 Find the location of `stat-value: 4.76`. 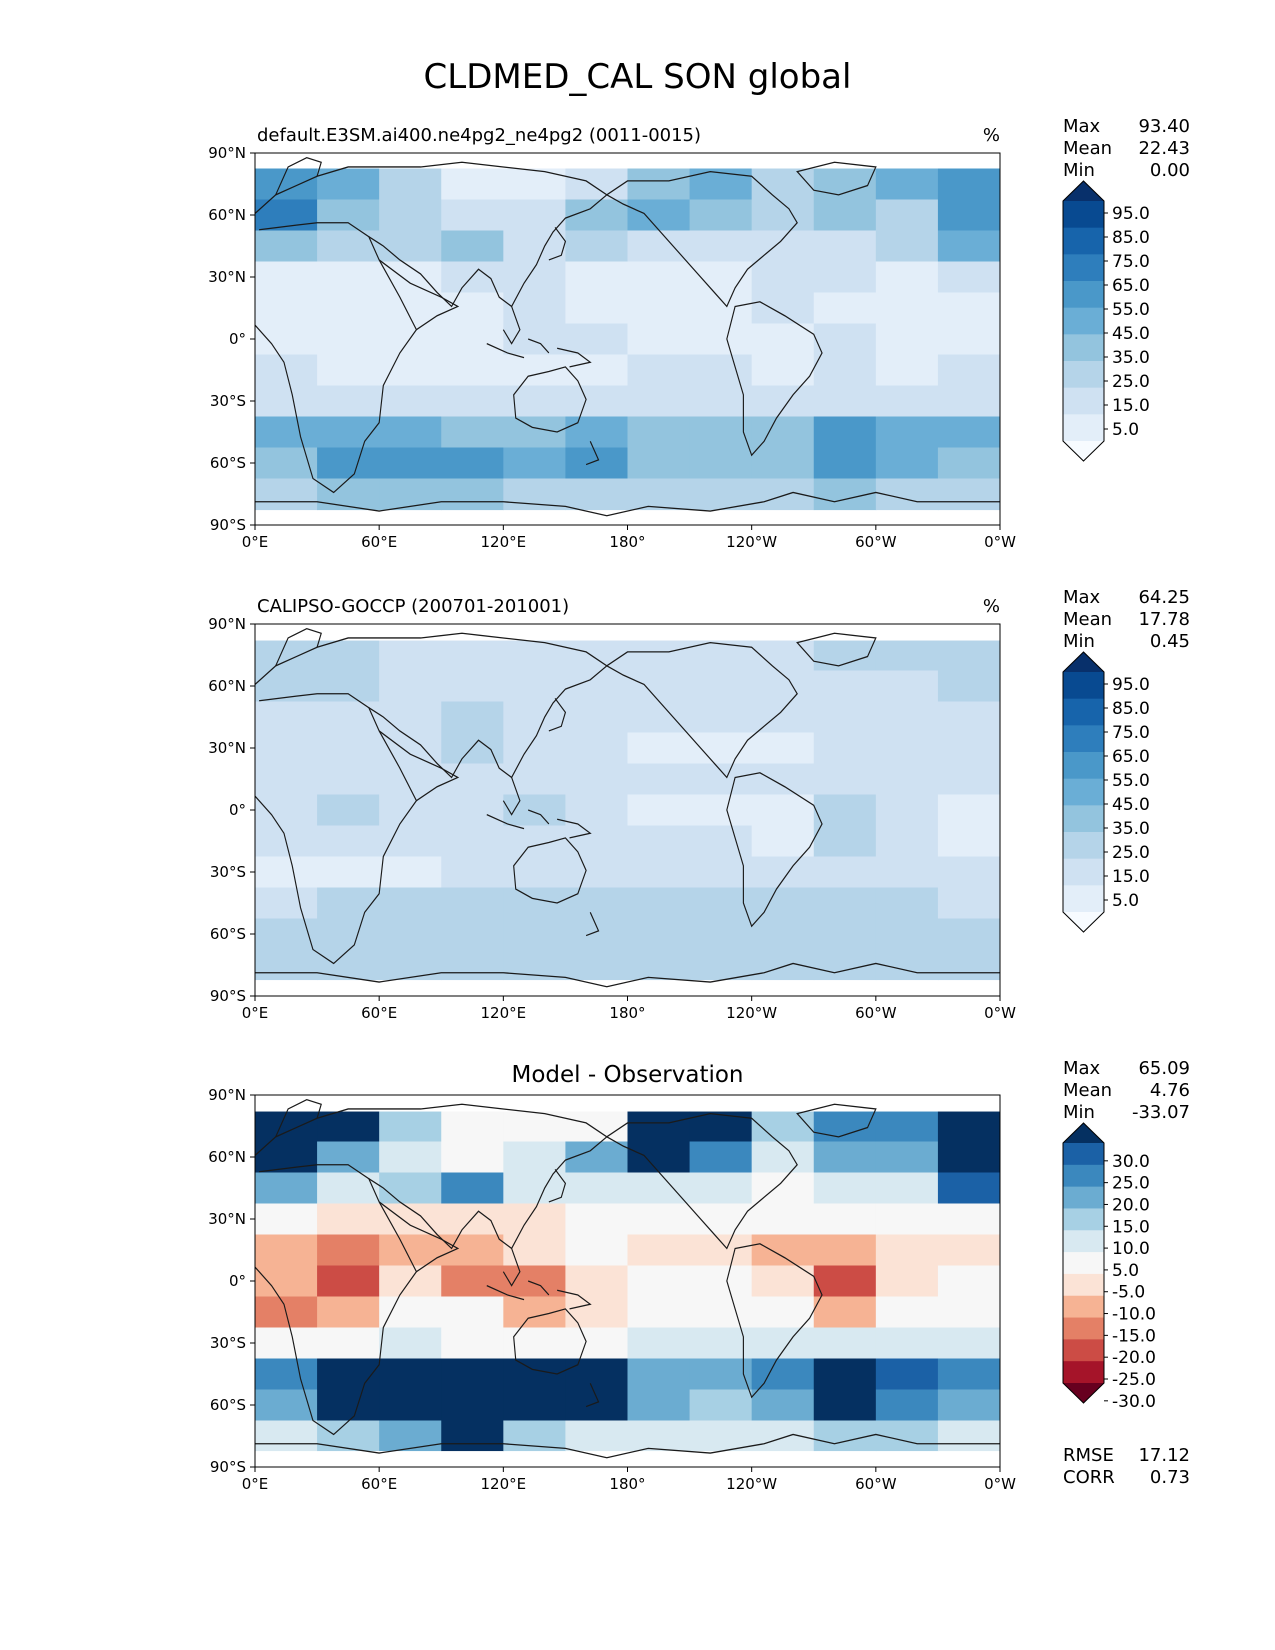

stat-value: 4.76 is located at coordinates (1170, 1090).